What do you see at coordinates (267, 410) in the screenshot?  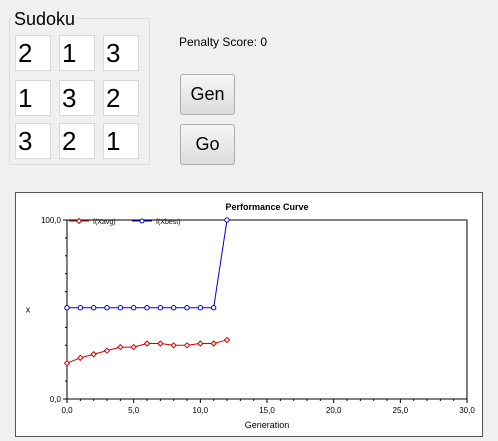 I see `x-tick-label: 15,0` at bounding box center [267, 410].